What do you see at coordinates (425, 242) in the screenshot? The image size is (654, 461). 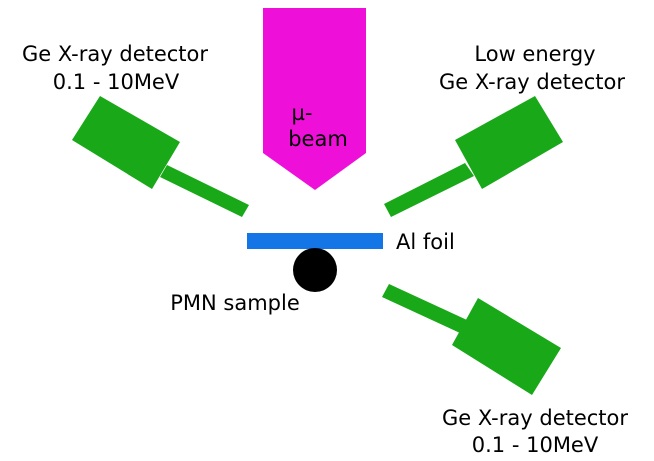 I see `foil-label: Al foil` at bounding box center [425, 242].